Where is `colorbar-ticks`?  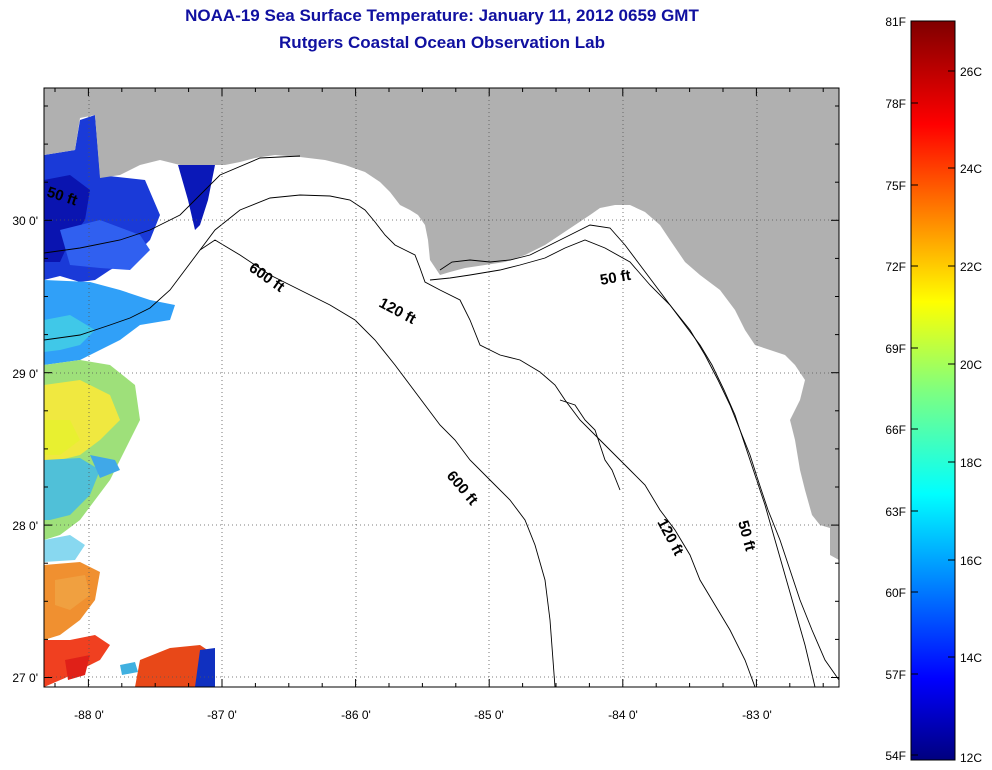 colorbar-ticks is located at coordinates (933, 388).